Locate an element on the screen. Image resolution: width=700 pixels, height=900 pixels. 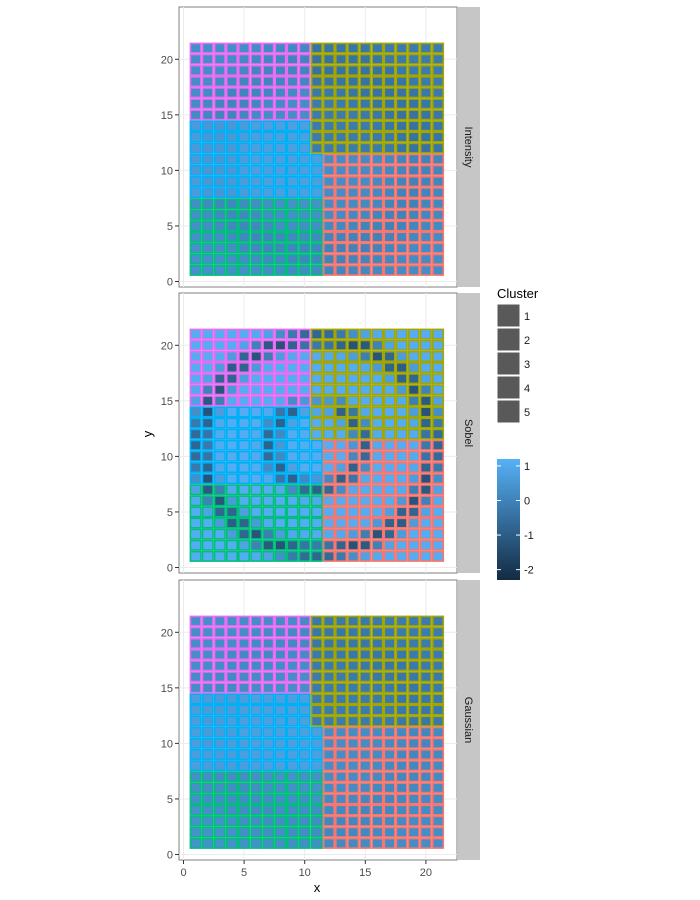
color-bar is located at coordinates (508, 519).